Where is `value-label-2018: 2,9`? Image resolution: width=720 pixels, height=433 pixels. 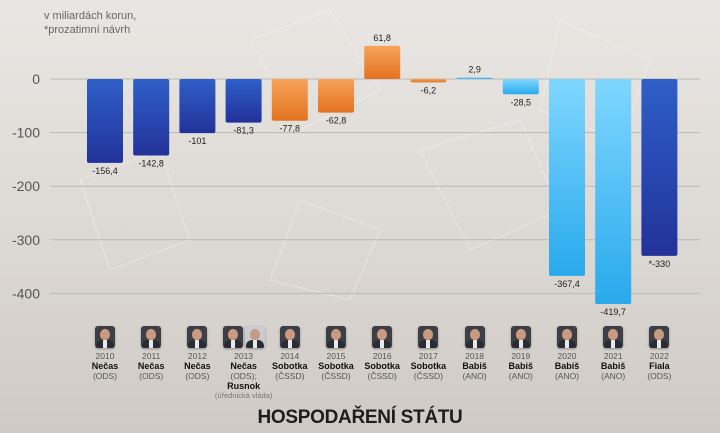
value-label-2018: 2,9 is located at coordinates (474, 69).